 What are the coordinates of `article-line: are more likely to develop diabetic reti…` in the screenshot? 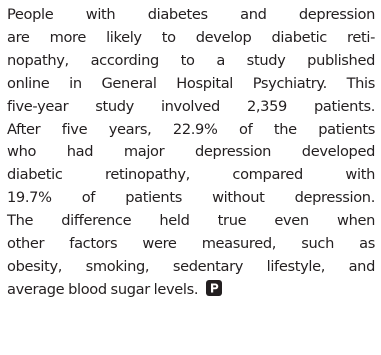 It's located at (191, 37).